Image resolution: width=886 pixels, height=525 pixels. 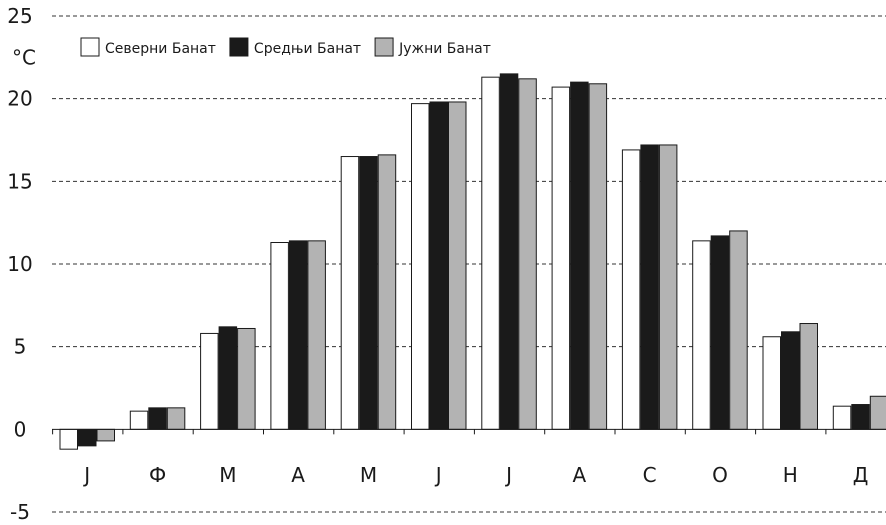 What do you see at coordinates (469, 431) in the screenshot?
I see `zero-axis` at bounding box center [469, 431].